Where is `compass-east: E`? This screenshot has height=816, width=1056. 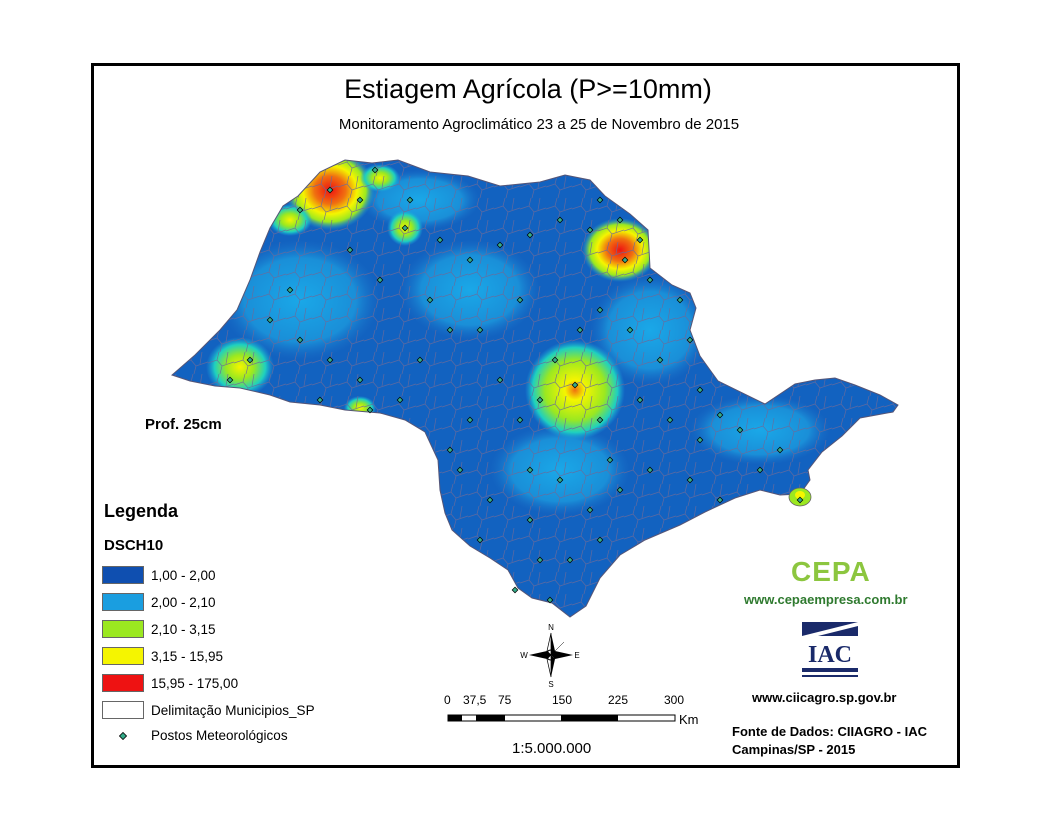 compass-east: E is located at coordinates (576, 655).